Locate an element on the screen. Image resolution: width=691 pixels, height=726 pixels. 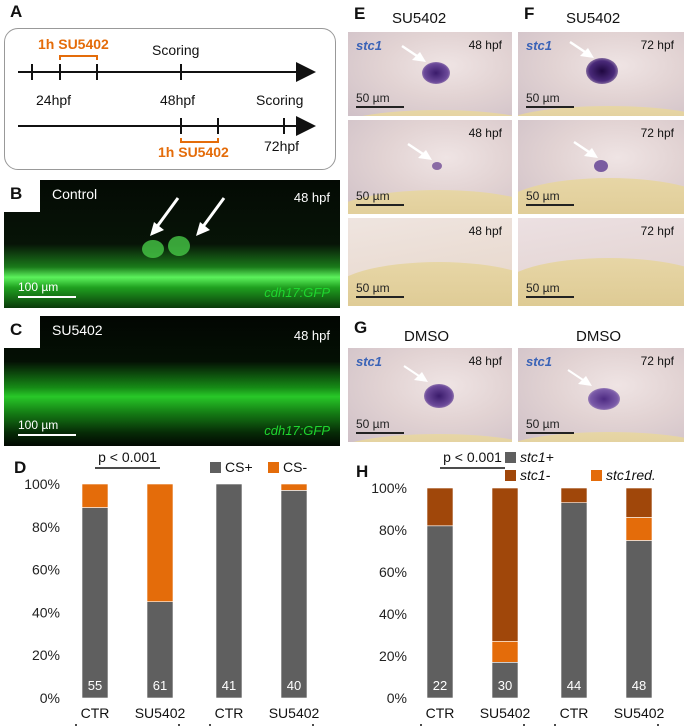
panel-f-title: SU5402 is located at coordinates (593, 18).